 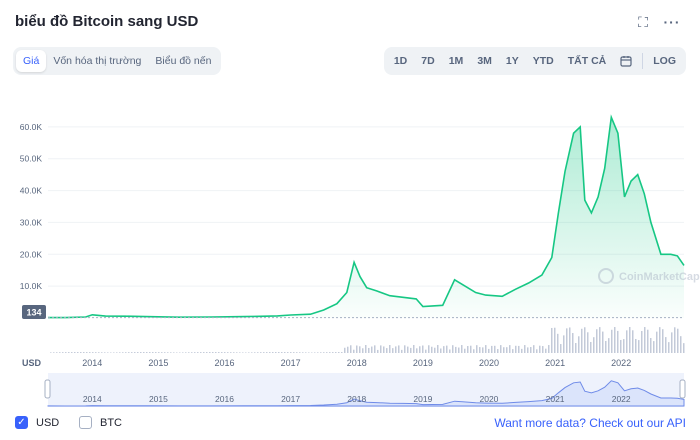 I want to click on tab-price: Giá, so click(x=31, y=61).